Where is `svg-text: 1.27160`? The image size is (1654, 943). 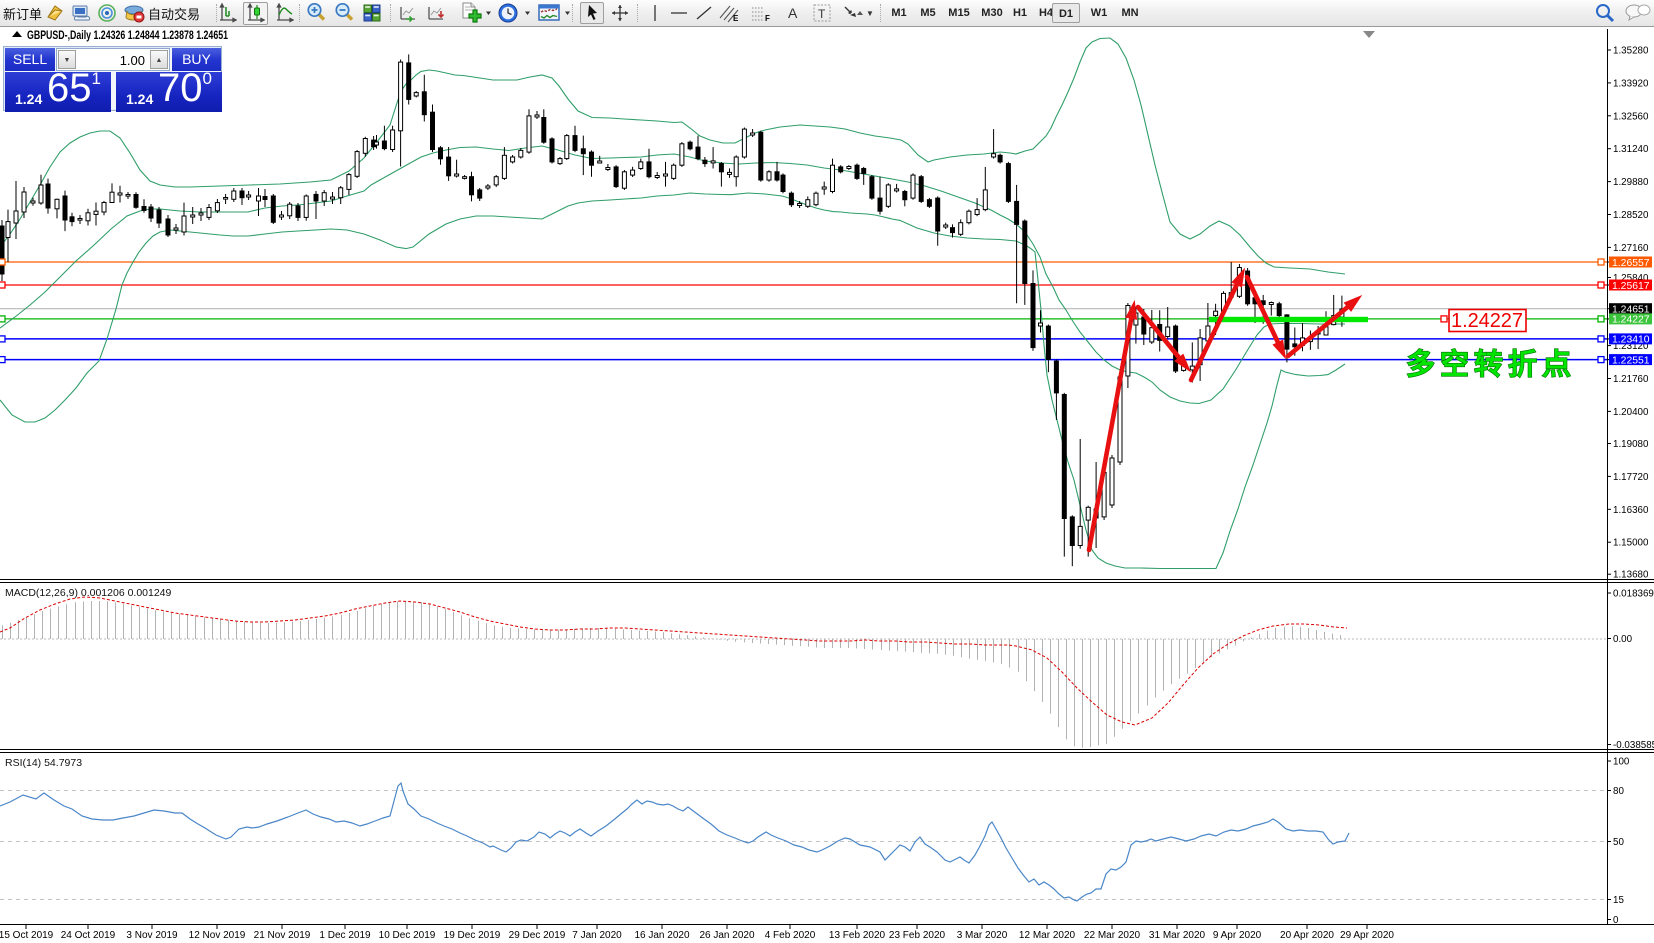 svg-text: 1.27160 is located at coordinates (1631, 248).